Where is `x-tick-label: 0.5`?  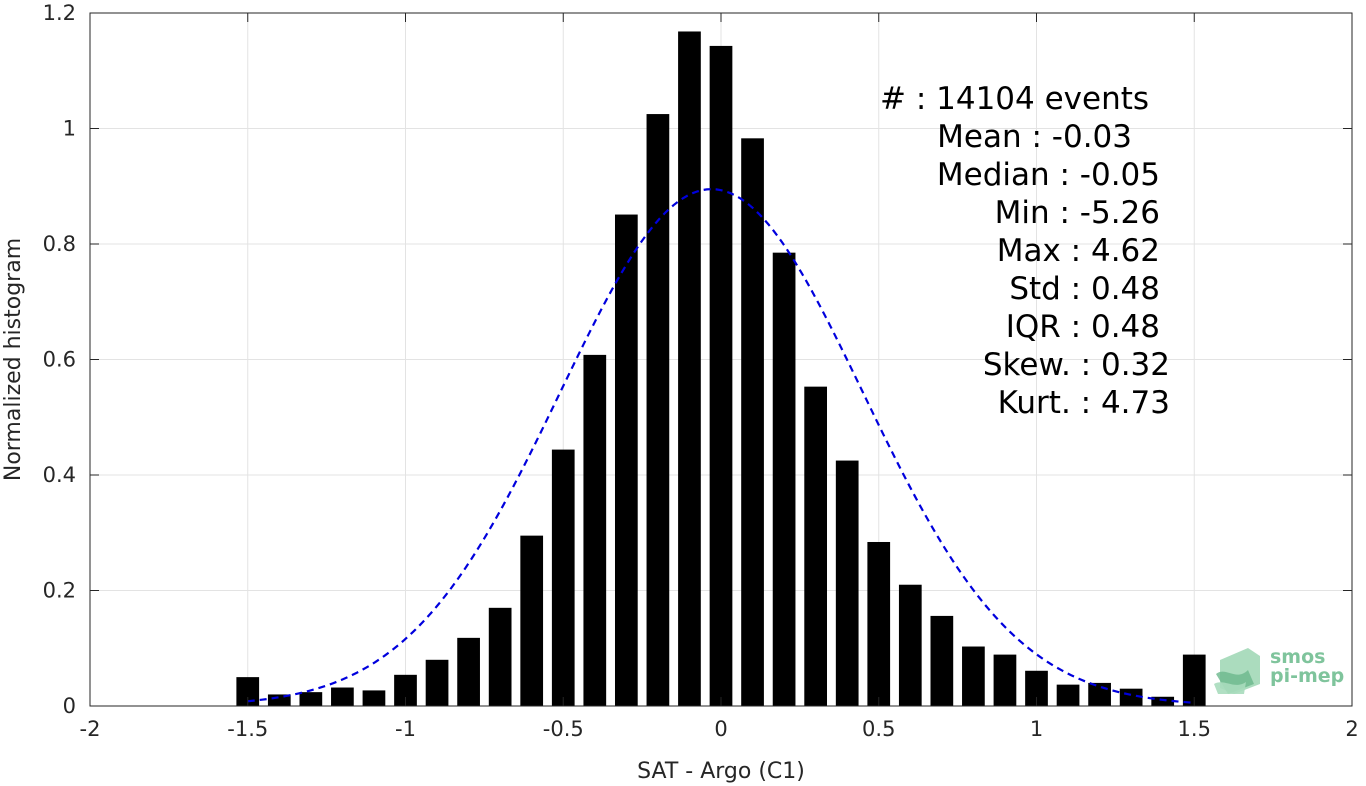 x-tick-label: 0.5 is located at coordinates (878, 729).